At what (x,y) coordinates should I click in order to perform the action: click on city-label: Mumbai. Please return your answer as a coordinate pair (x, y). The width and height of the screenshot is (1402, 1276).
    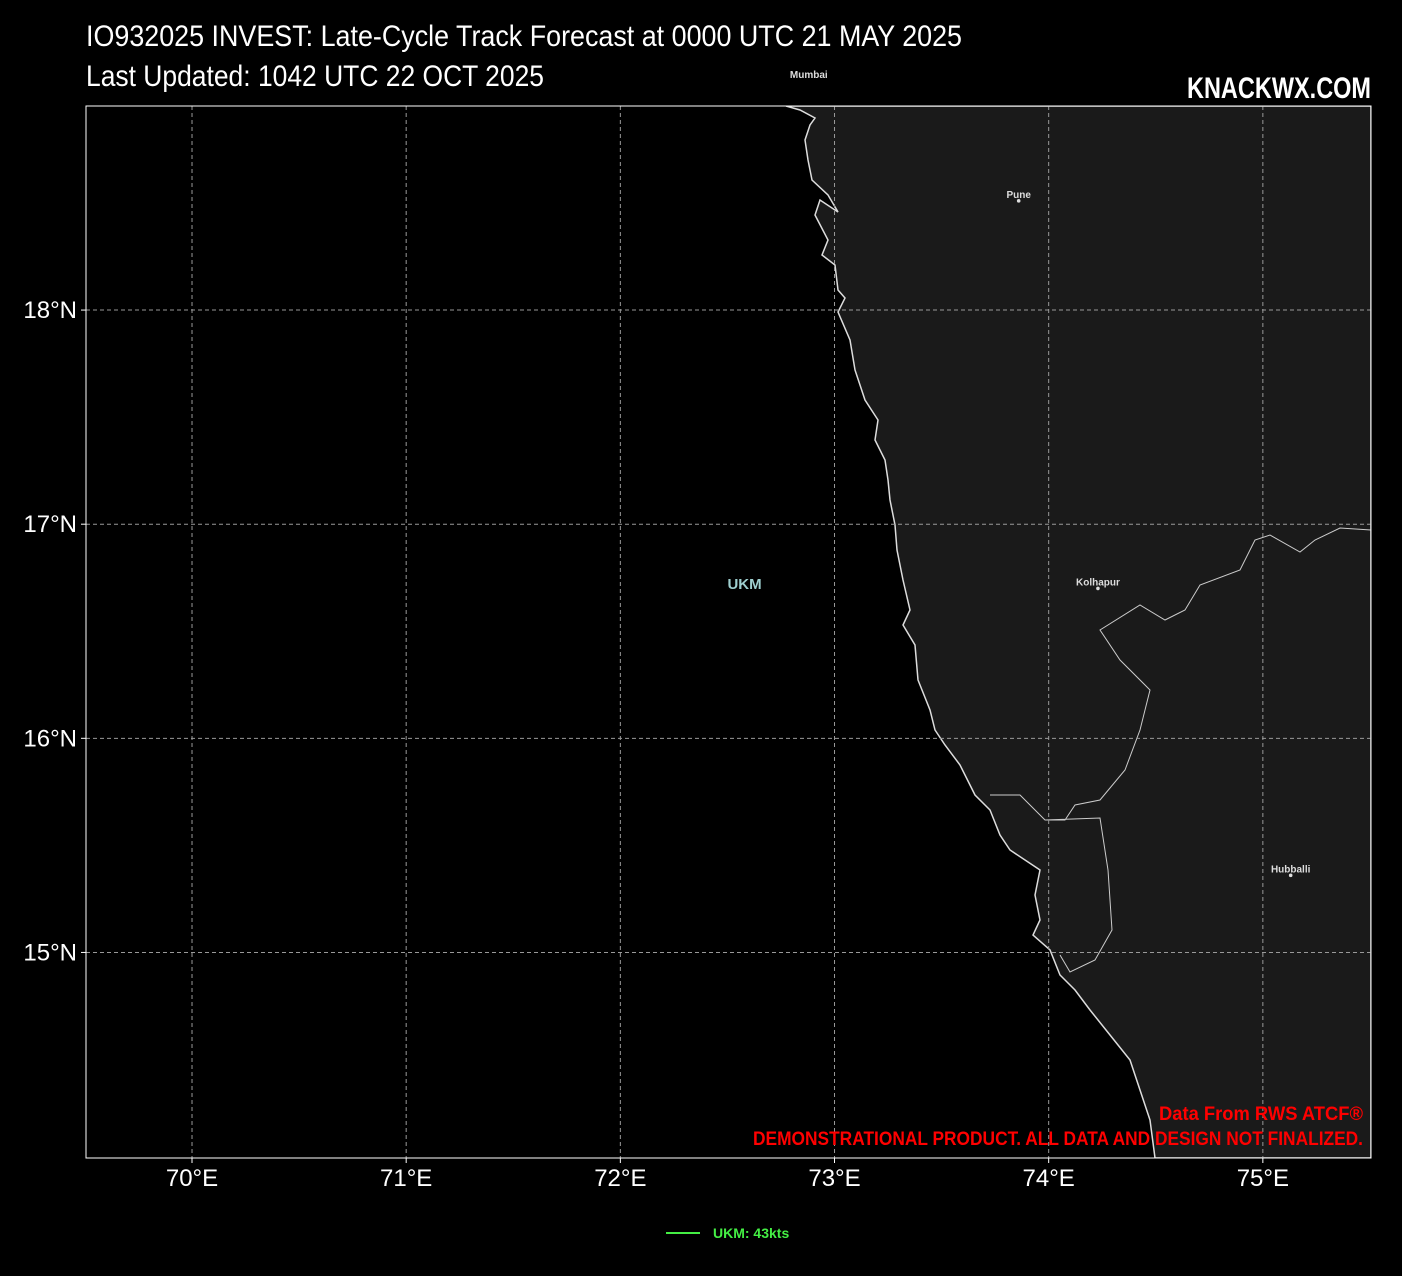
    Looking at the image, I should click on (809, 75).